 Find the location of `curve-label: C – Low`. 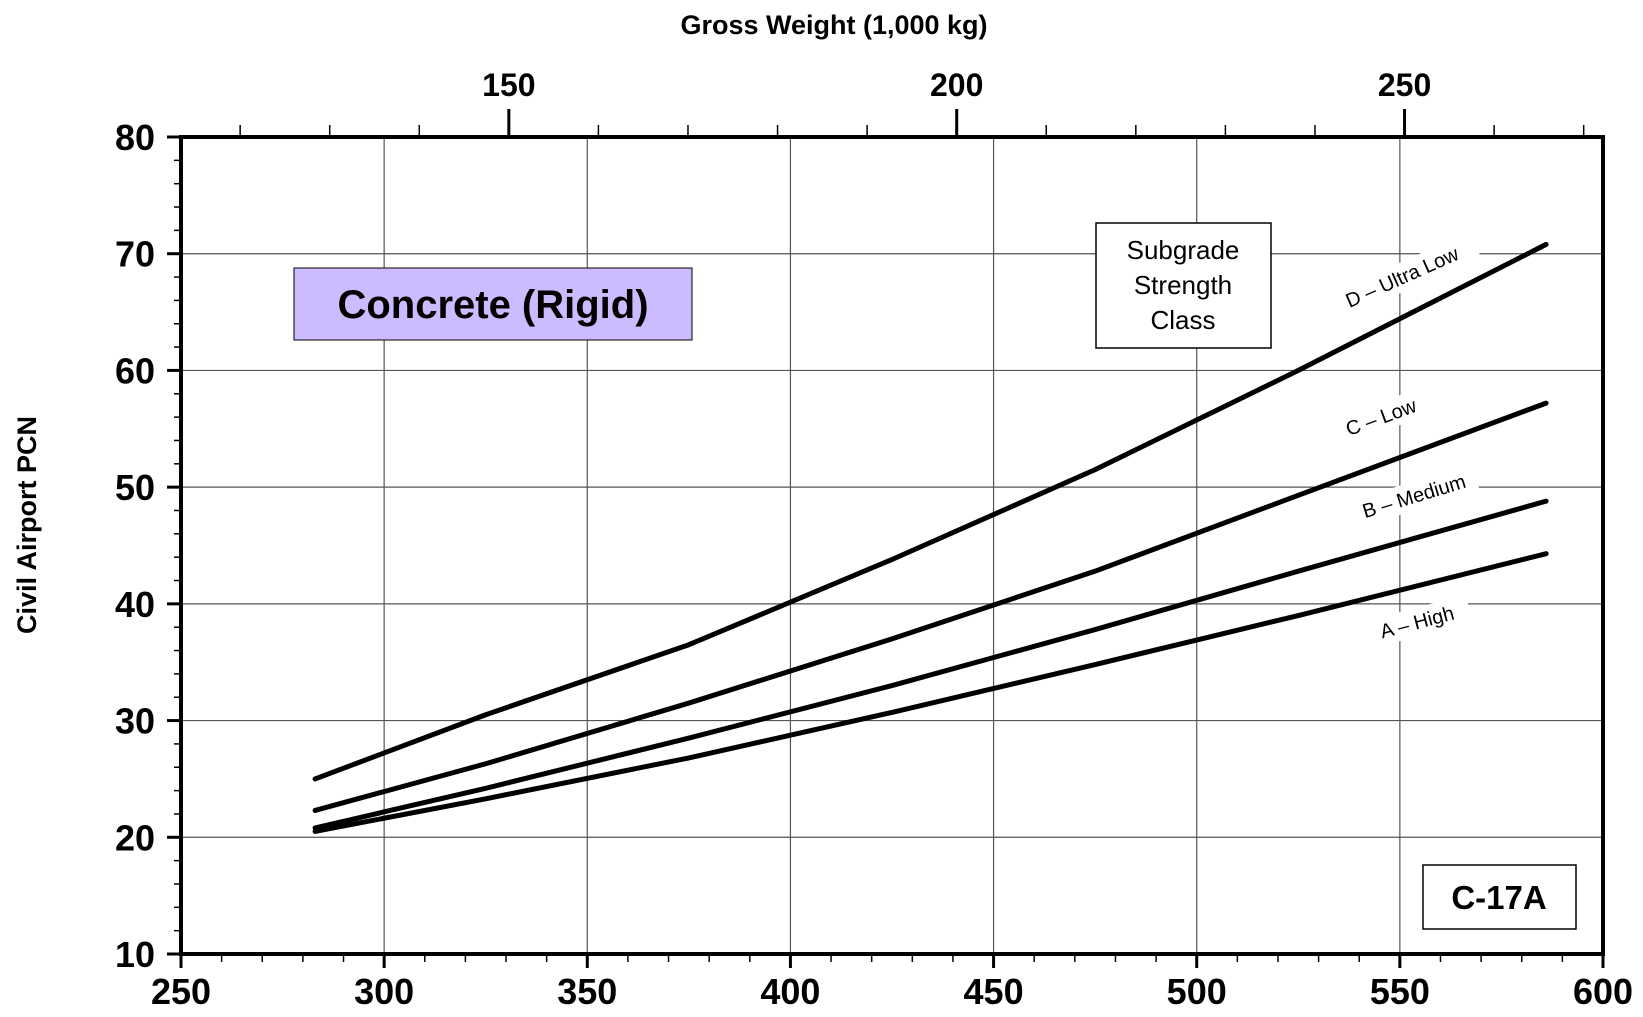

curve-label: C – Low is located at coordinates (1381, 418).